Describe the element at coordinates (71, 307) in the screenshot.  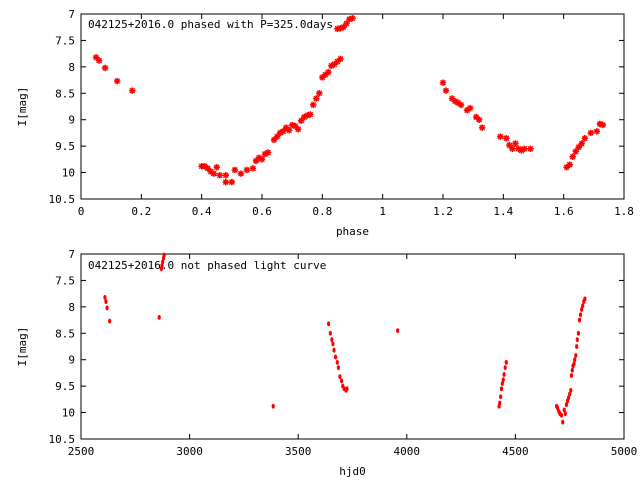
I see `y-tick-label: 8` at that location.